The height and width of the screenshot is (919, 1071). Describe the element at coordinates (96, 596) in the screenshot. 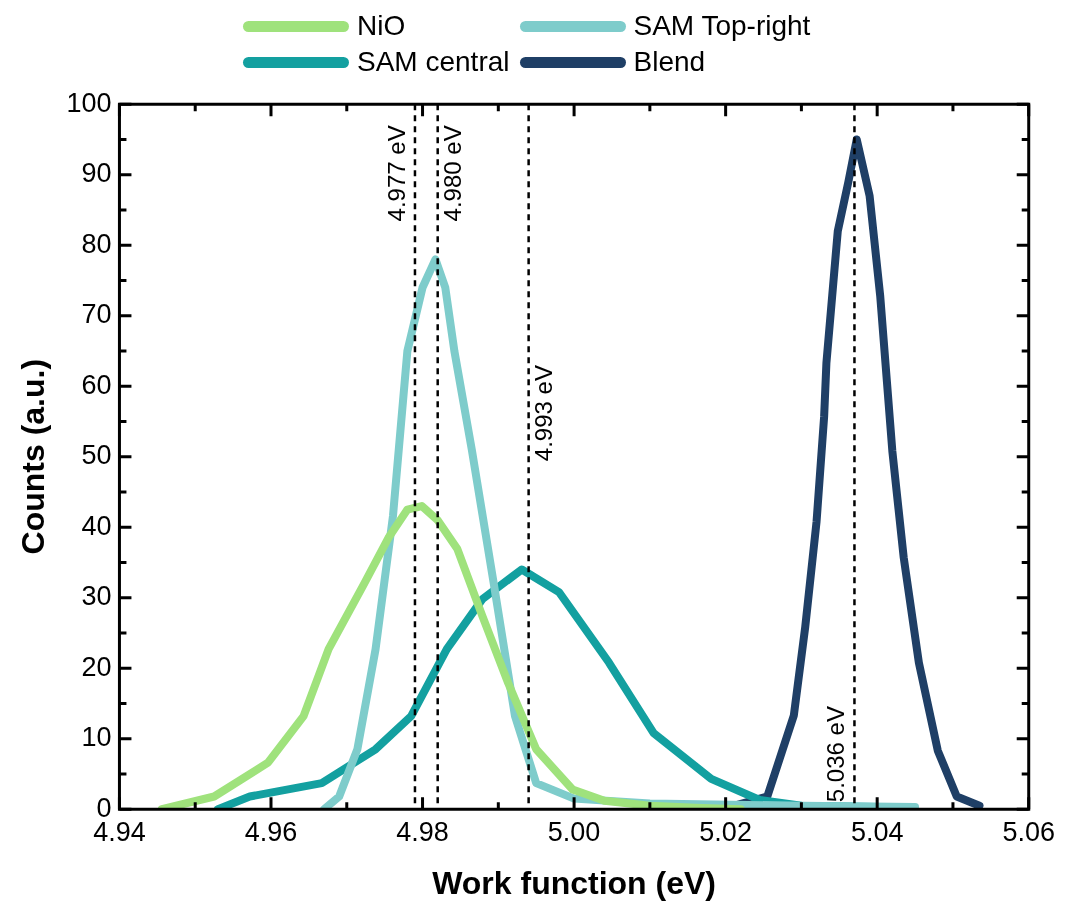

I see `y-tick-label: 30` at that location.